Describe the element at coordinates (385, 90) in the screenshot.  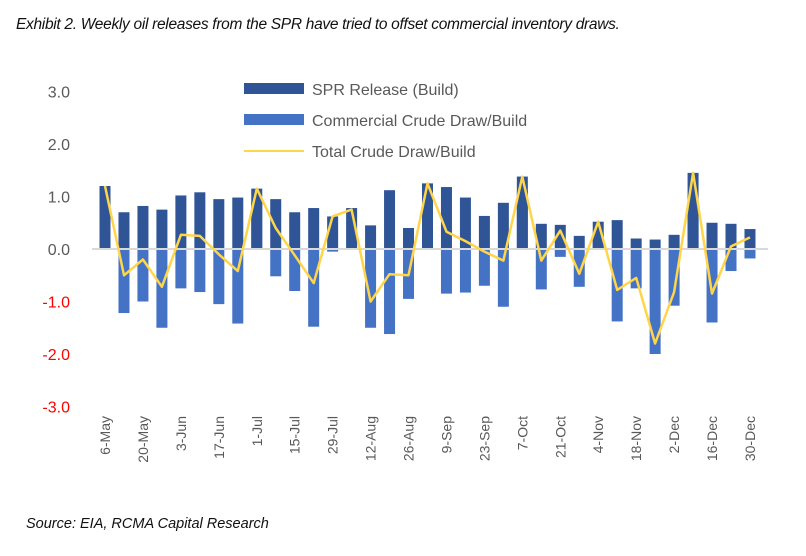
I see `legend-label-spr: SPR Release (Build)` at that location.